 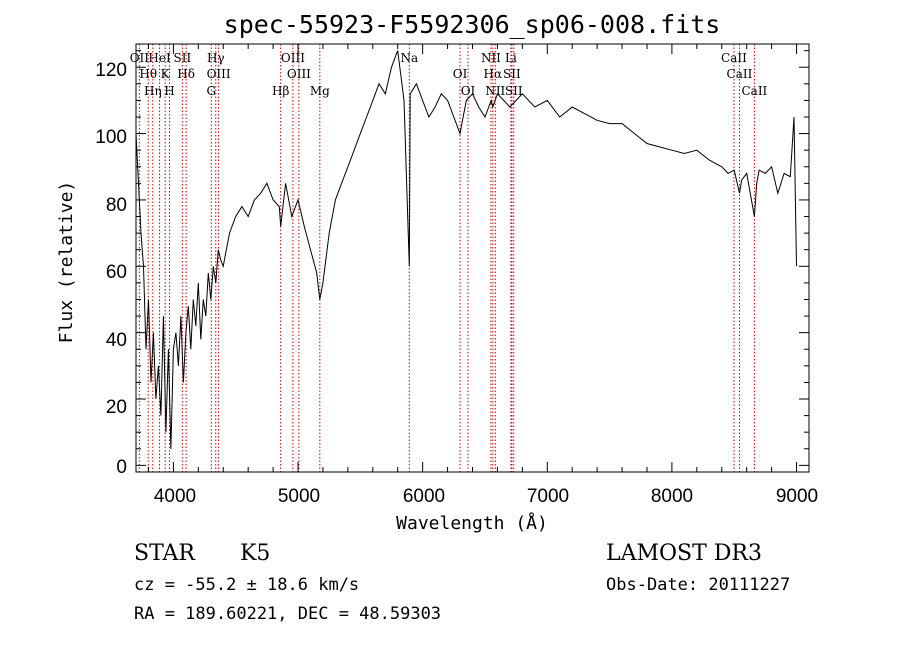 I want to click on chart-title: spec-55923-F5592306_sp06-008.fits, so click(x=472, y=24).